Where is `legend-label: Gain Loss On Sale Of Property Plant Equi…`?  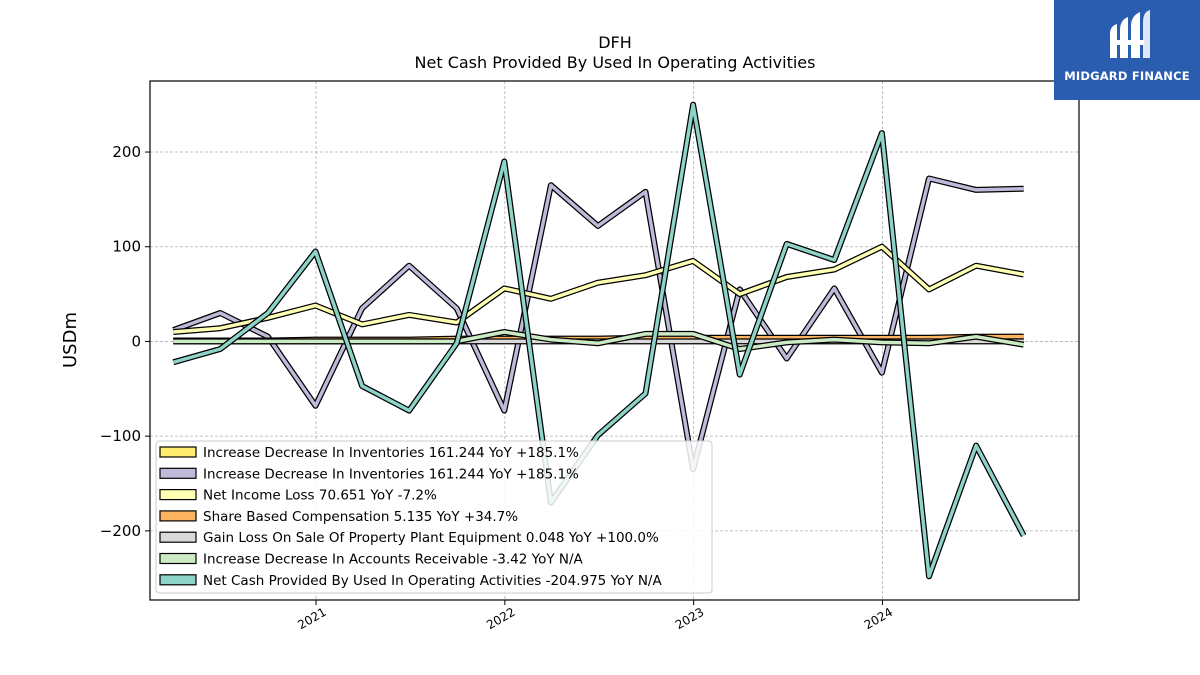
legend-label: Gain Loss On Sale Of Property Plant Equi… is located at coordinates (431, 538).